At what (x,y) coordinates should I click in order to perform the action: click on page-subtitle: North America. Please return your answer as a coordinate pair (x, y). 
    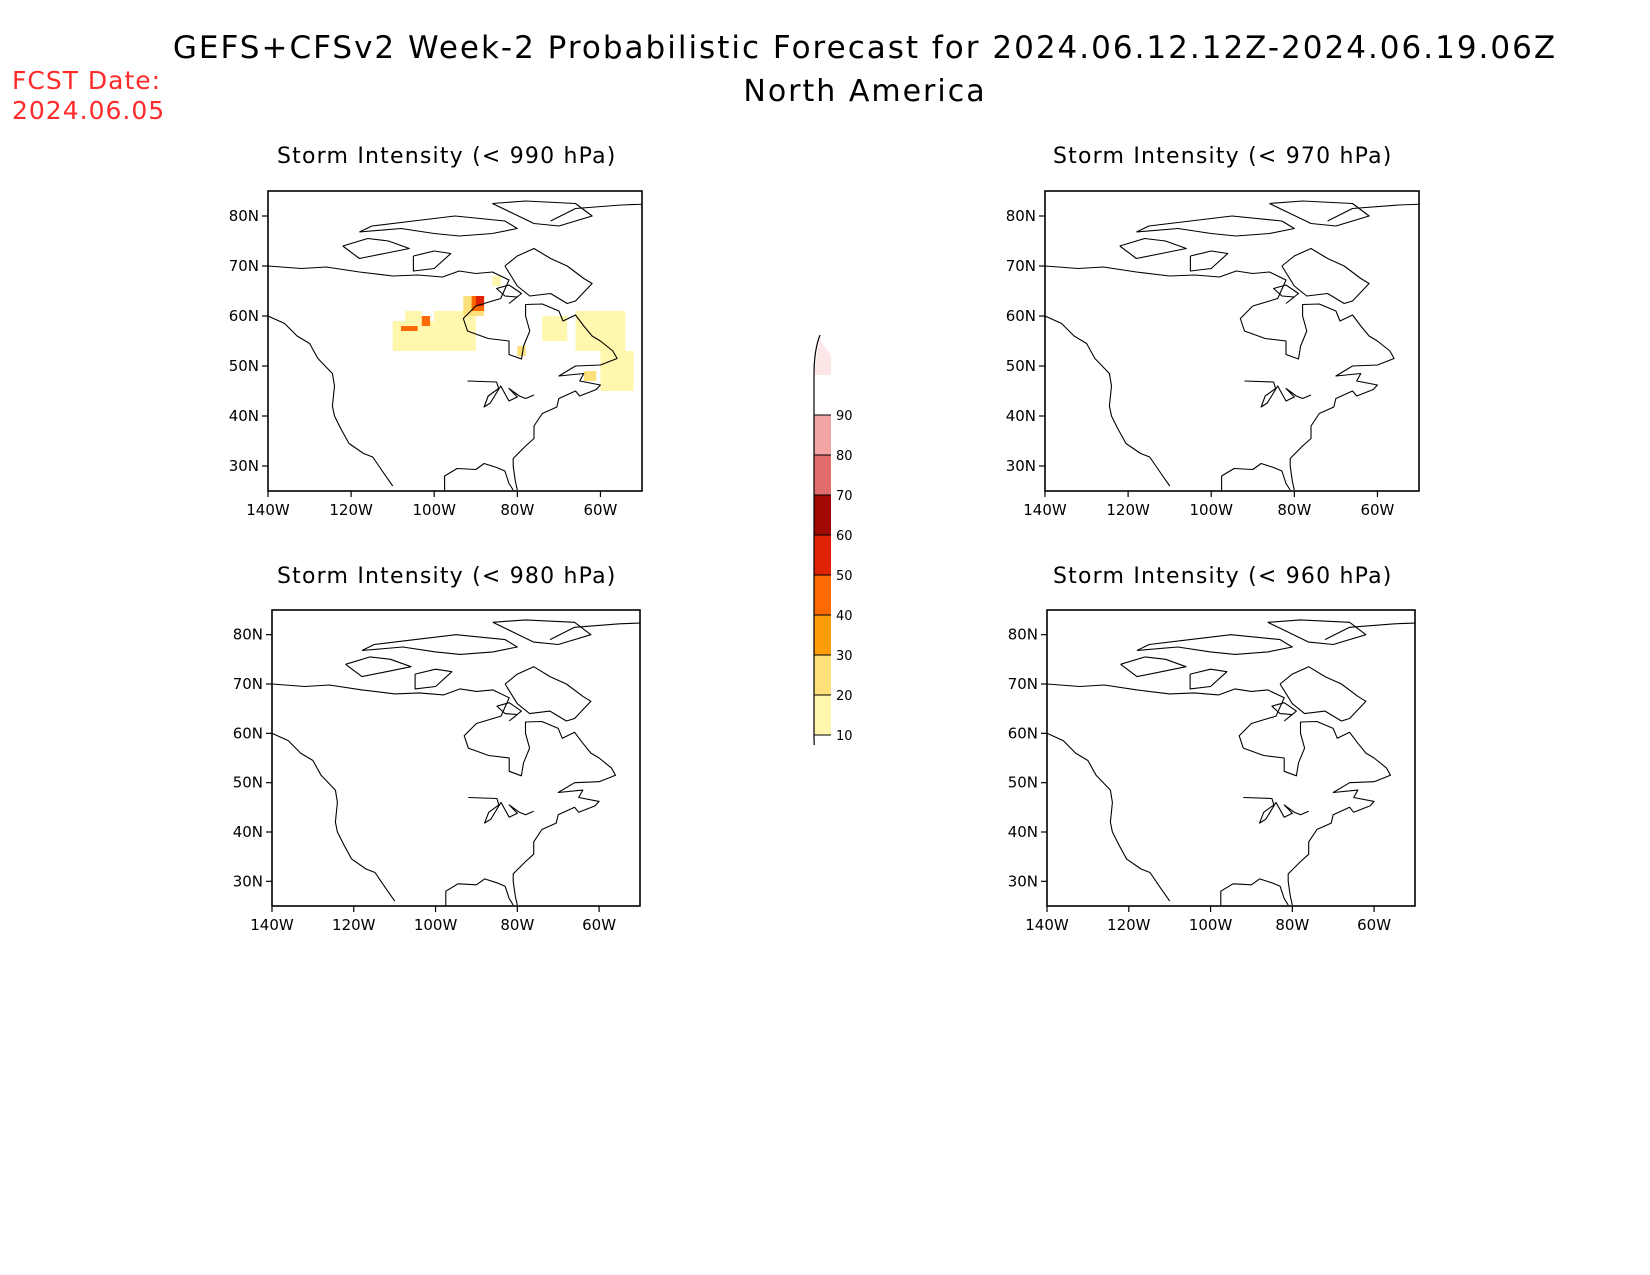
    Looking at the image, I should click on (865, 91).